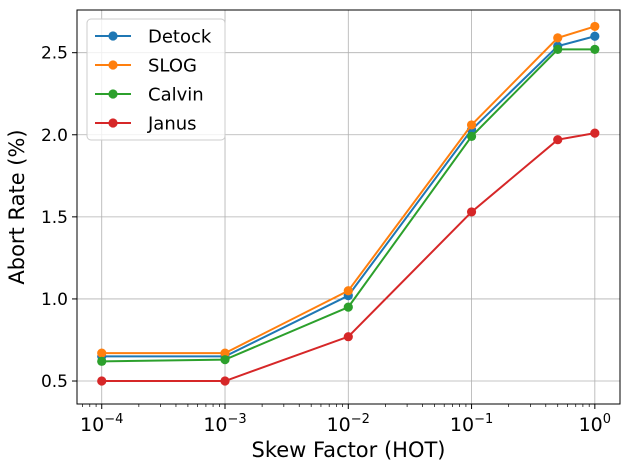 This screenshot has width=630, height=475. Describe the element at coordinates (595, 36) in the screenshot. I see `data-point-detock` at that location.